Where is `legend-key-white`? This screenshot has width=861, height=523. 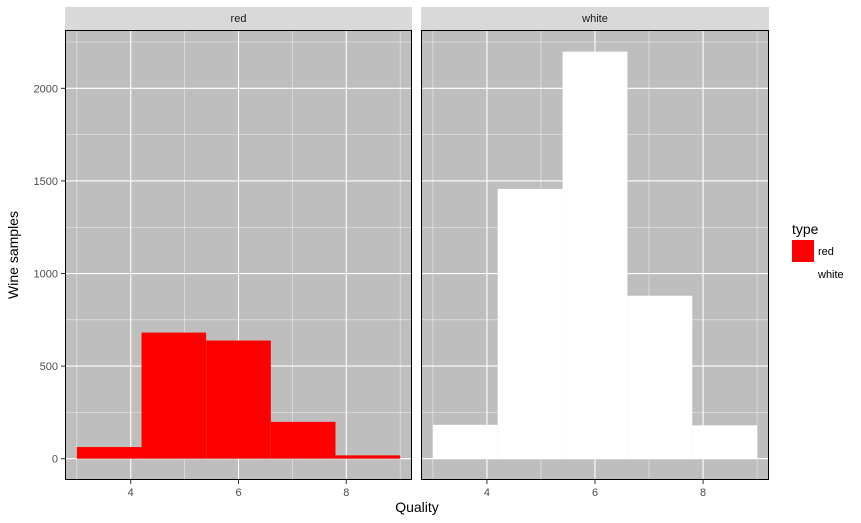 legend-key-white is located at coordinates (803, 274).